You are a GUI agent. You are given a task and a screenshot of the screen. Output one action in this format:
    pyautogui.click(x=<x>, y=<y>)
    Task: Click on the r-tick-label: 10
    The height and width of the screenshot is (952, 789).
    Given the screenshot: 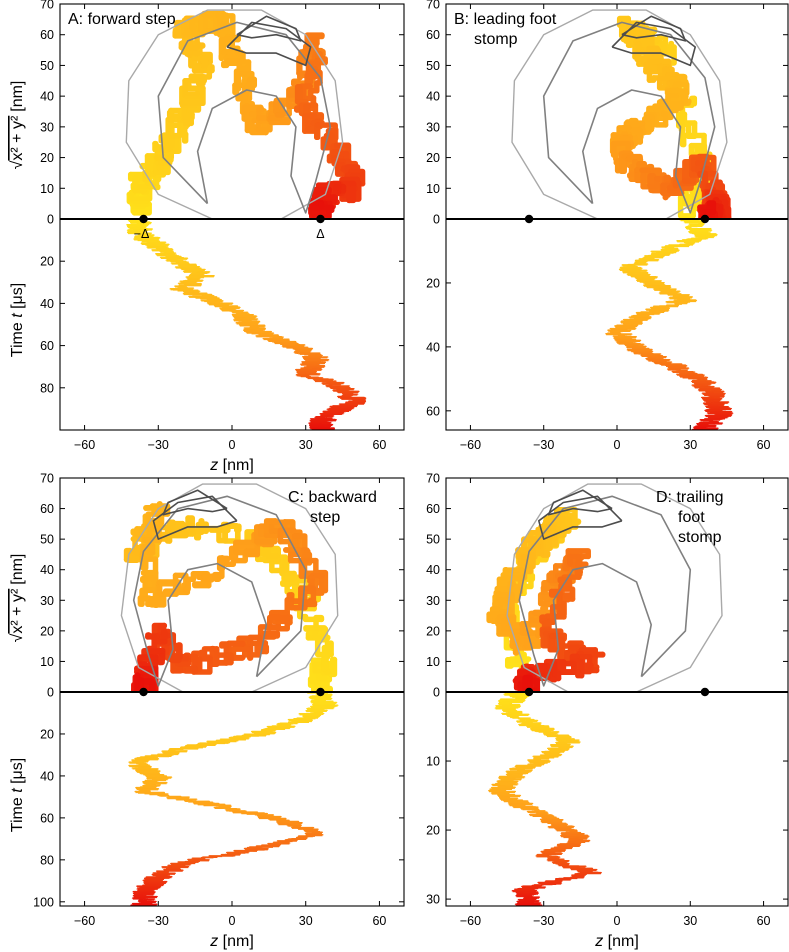 What is the action you would take?
    pyautogui.click(x=433, y=189)
    